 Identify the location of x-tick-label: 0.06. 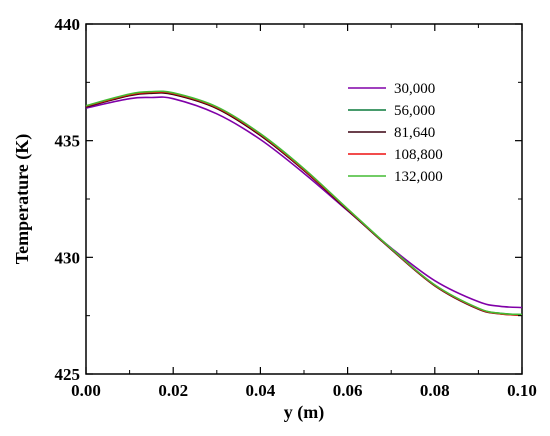
(348, 390).